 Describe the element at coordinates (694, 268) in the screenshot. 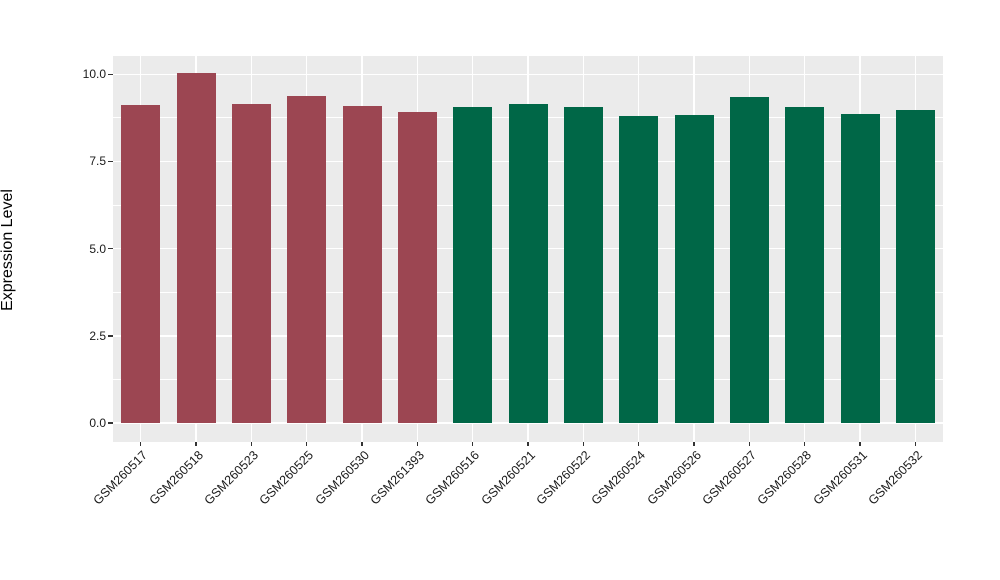

I see `bar-GSM260526` at that location.